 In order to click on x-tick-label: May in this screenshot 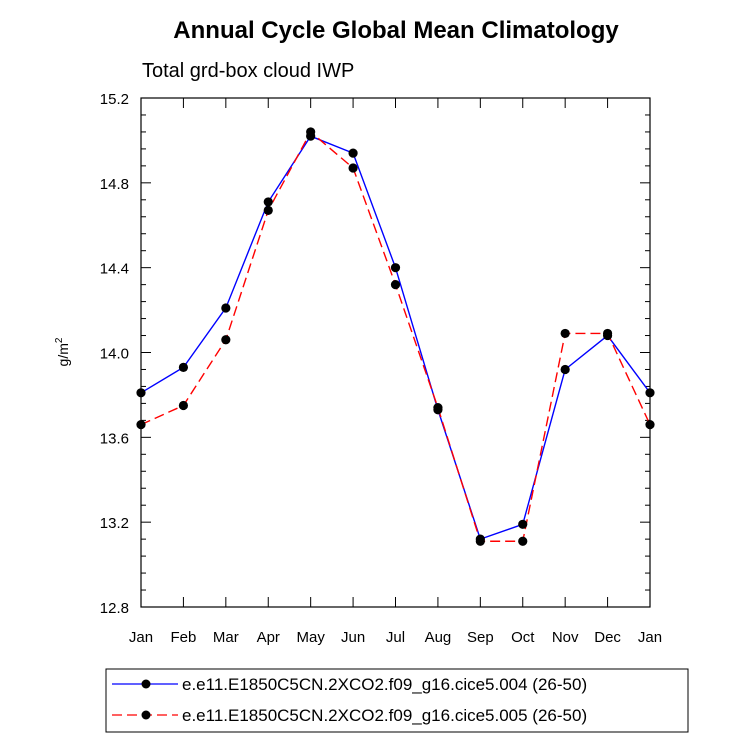, I will do `click(310, 637)`.